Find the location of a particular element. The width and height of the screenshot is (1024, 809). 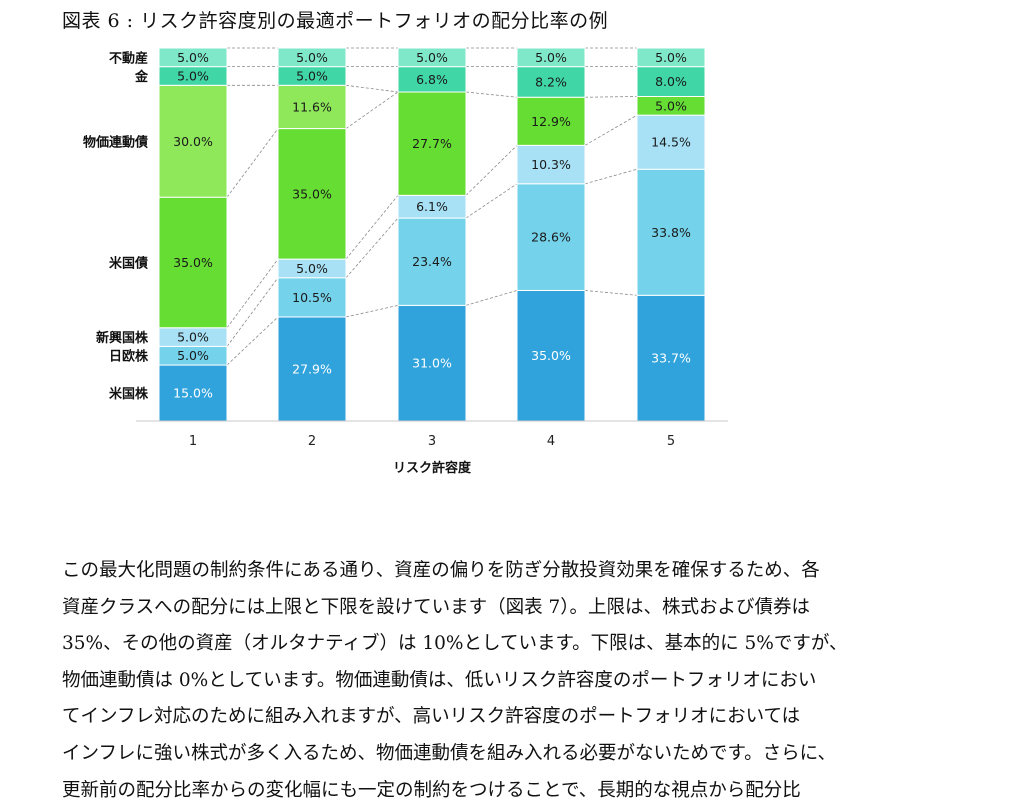

data-label: 10.5% is located at coordinates (312, 297).